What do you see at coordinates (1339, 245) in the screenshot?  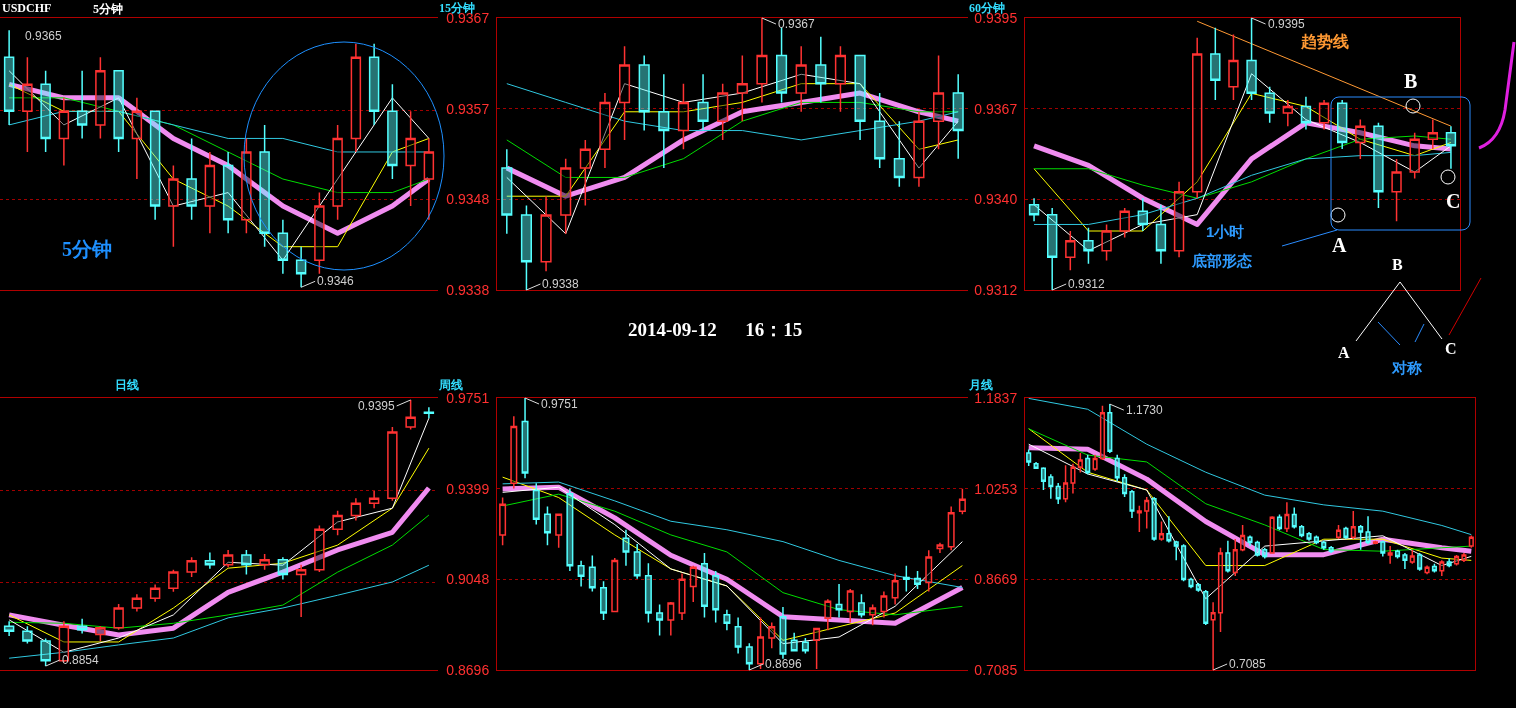 I see `annotation: A` at bounding box center [1339, 245].